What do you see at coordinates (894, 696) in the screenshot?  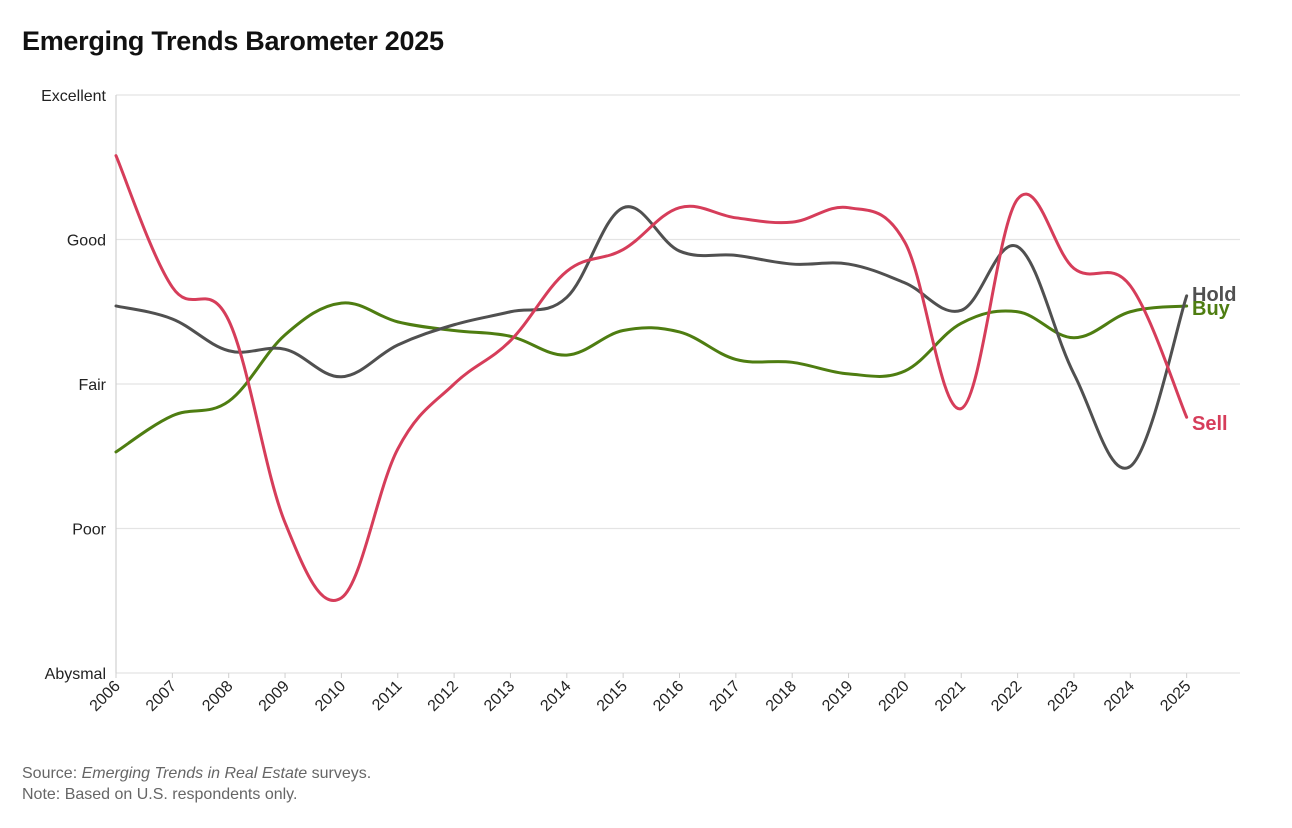 I see `x-tick-label-2020: 2020` at bounding box center [894, 696].